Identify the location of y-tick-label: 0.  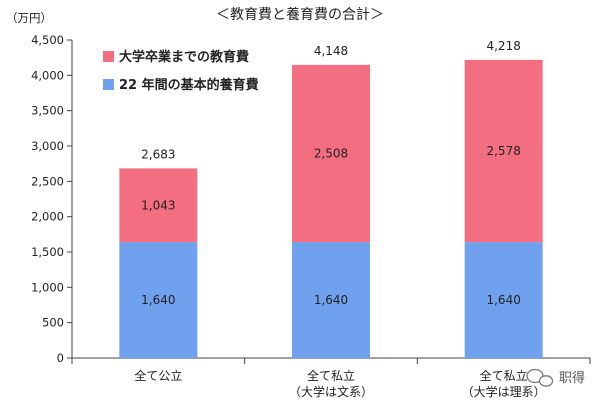
(60, 358).